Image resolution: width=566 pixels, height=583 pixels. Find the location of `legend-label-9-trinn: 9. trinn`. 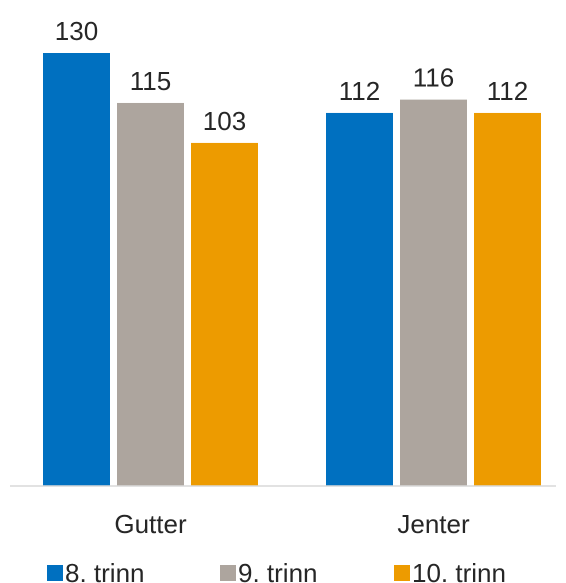

legend-label-9-trinn: 9. trinn is located at coordinates (278, 570).